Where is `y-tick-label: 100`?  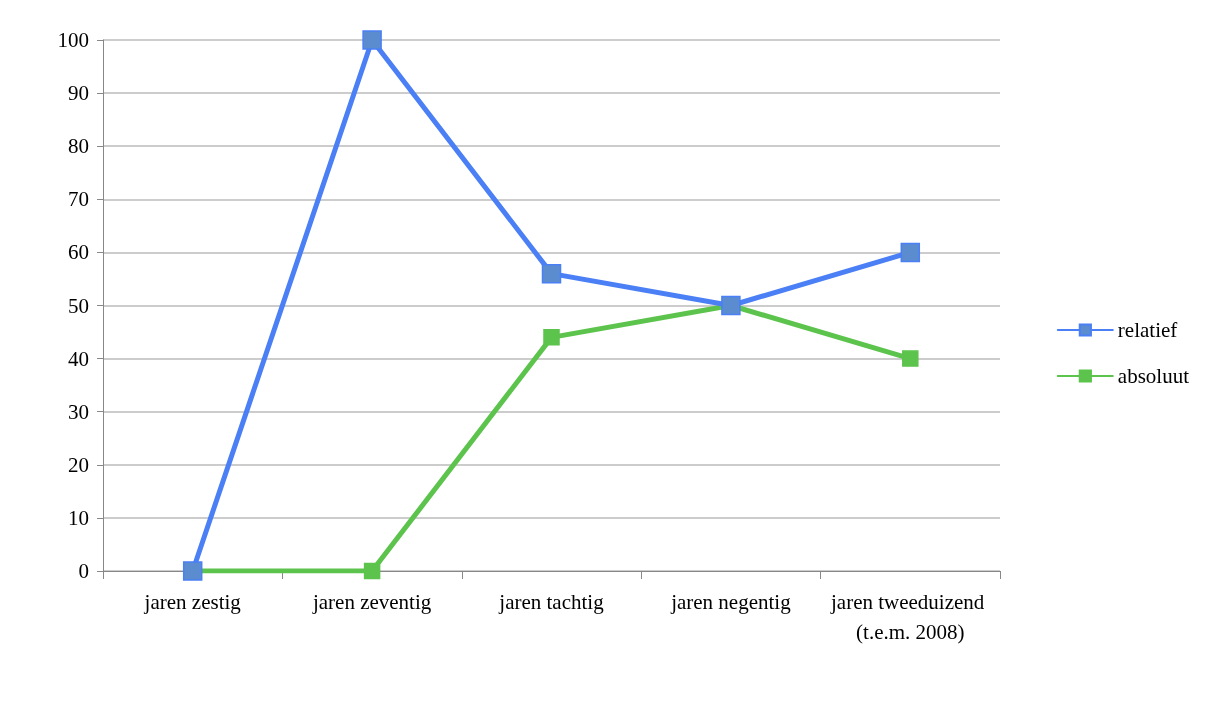 y-tick-label: 100 is located at coordinates (73, 40).